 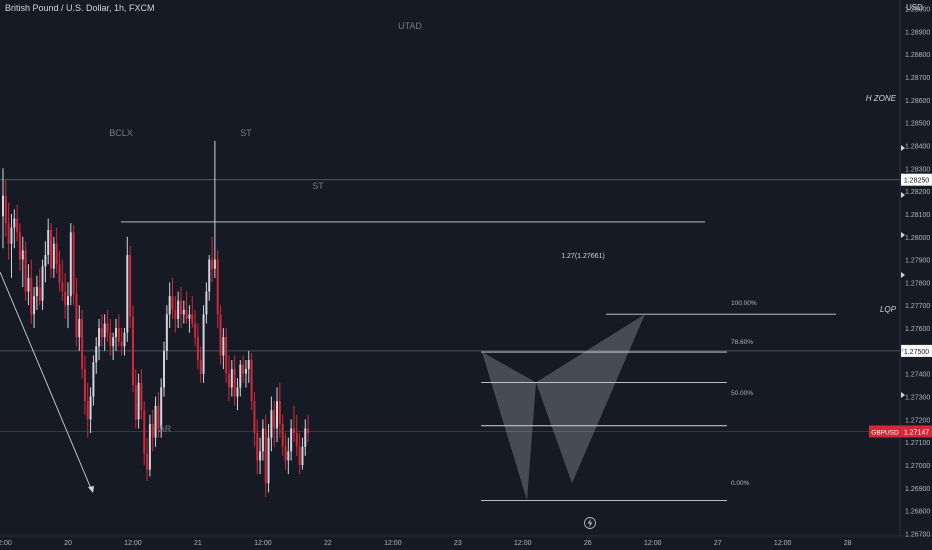 I want to click on y-tick-label-17: 1.27400, so click(x=917, y=375).